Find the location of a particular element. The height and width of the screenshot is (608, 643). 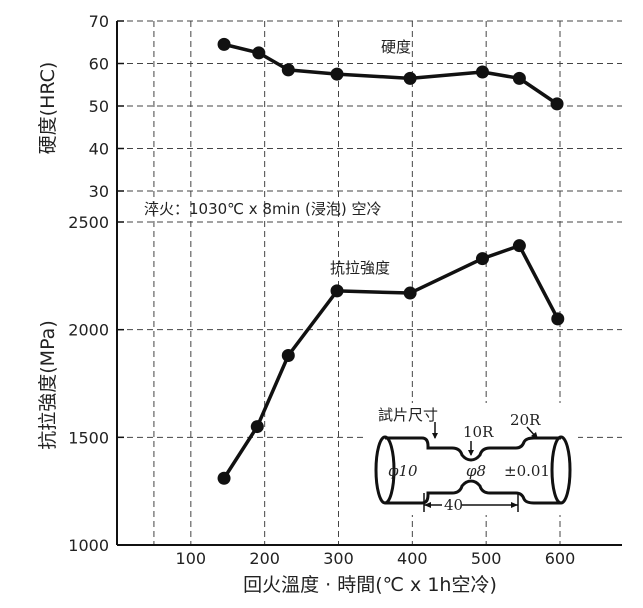

label-20r: 20R is located at coordinates (525, 420).